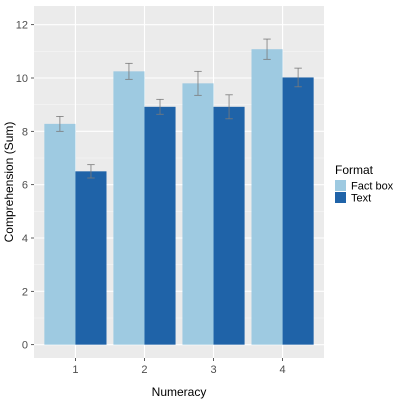  What do you see at coordinates (25, 346) in the screenshot?
I see `y-tick-label: 0` at bounding box center [25, 346].